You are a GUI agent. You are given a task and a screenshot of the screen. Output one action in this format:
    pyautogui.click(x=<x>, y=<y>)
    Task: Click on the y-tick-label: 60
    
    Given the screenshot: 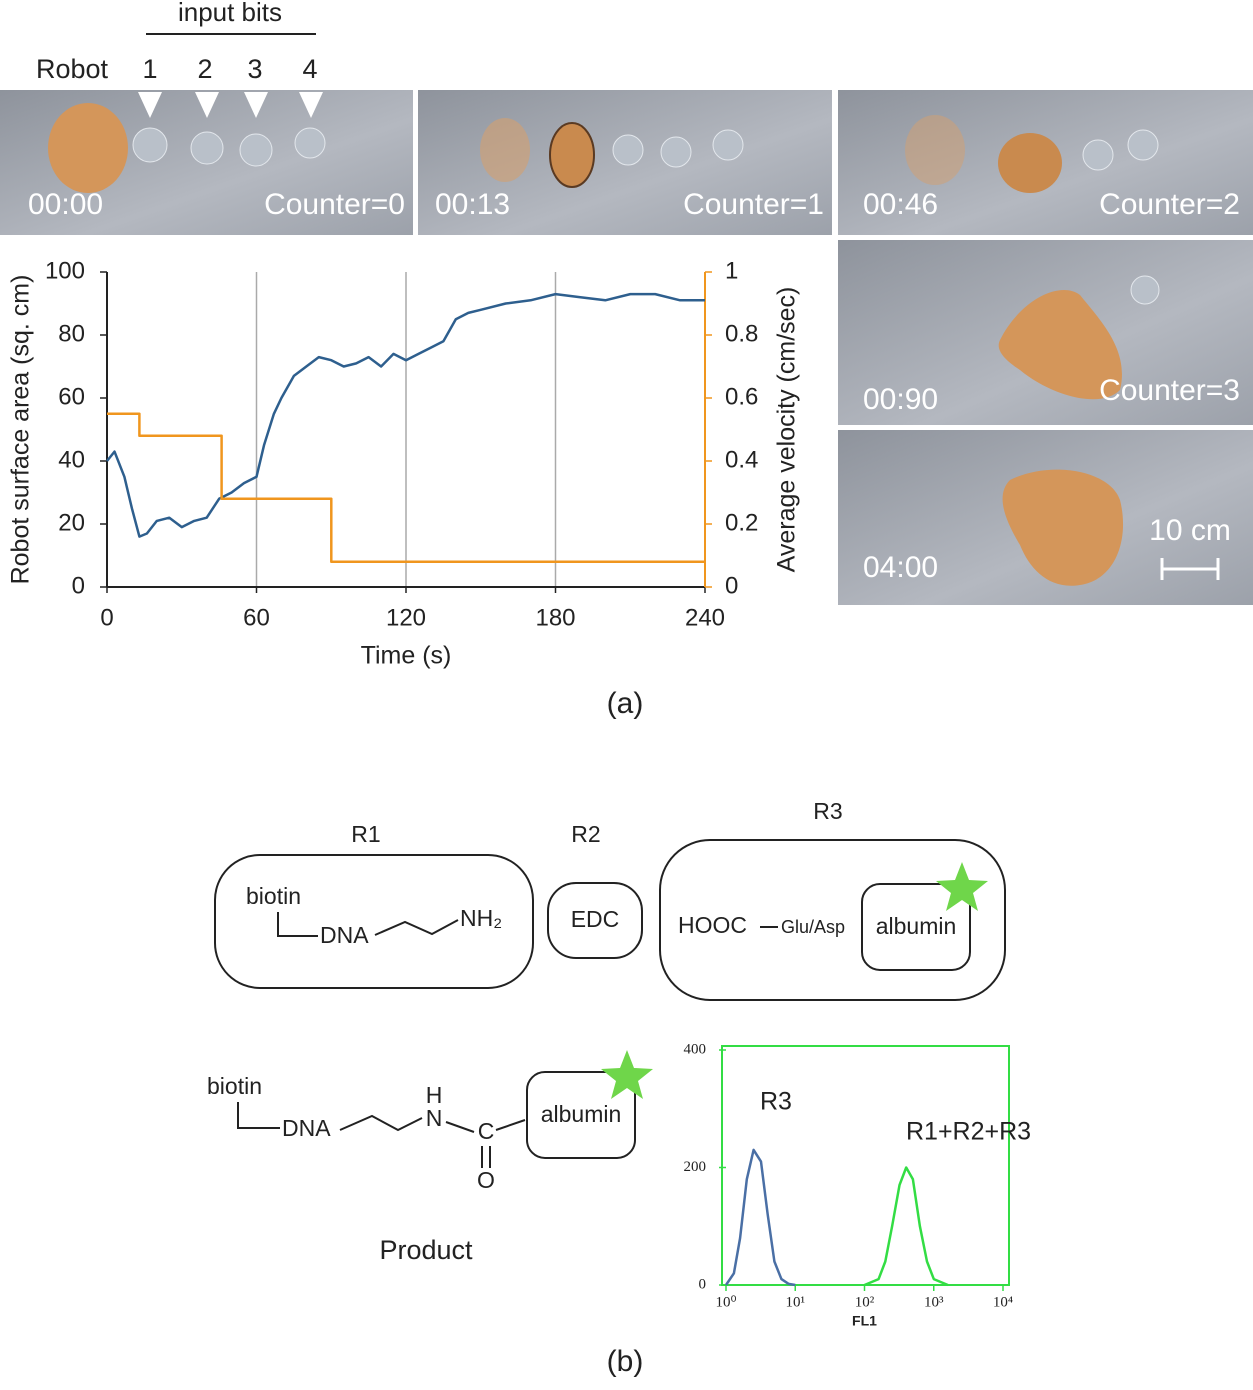 What is the action you would take?
    pyautogui.click(x=71, y=396)
    